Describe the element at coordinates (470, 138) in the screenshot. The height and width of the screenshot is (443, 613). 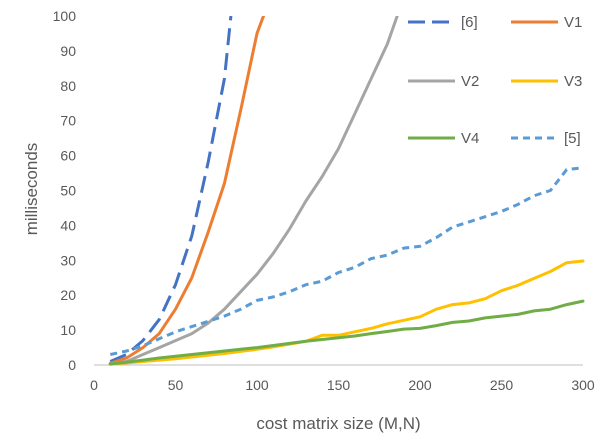
I see `legend-label: V4` at that location.